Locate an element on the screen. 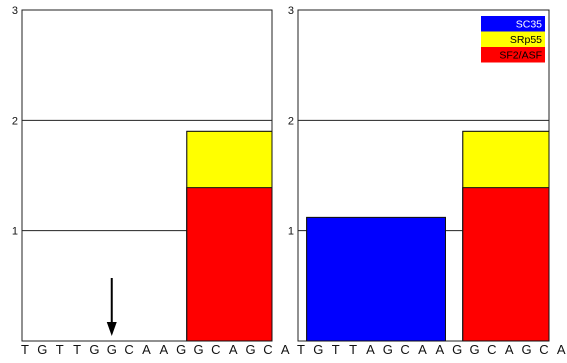 Image resolution: width=567 pixels, height=363 pixels. arrow-head is located at coordinates (111, 329).